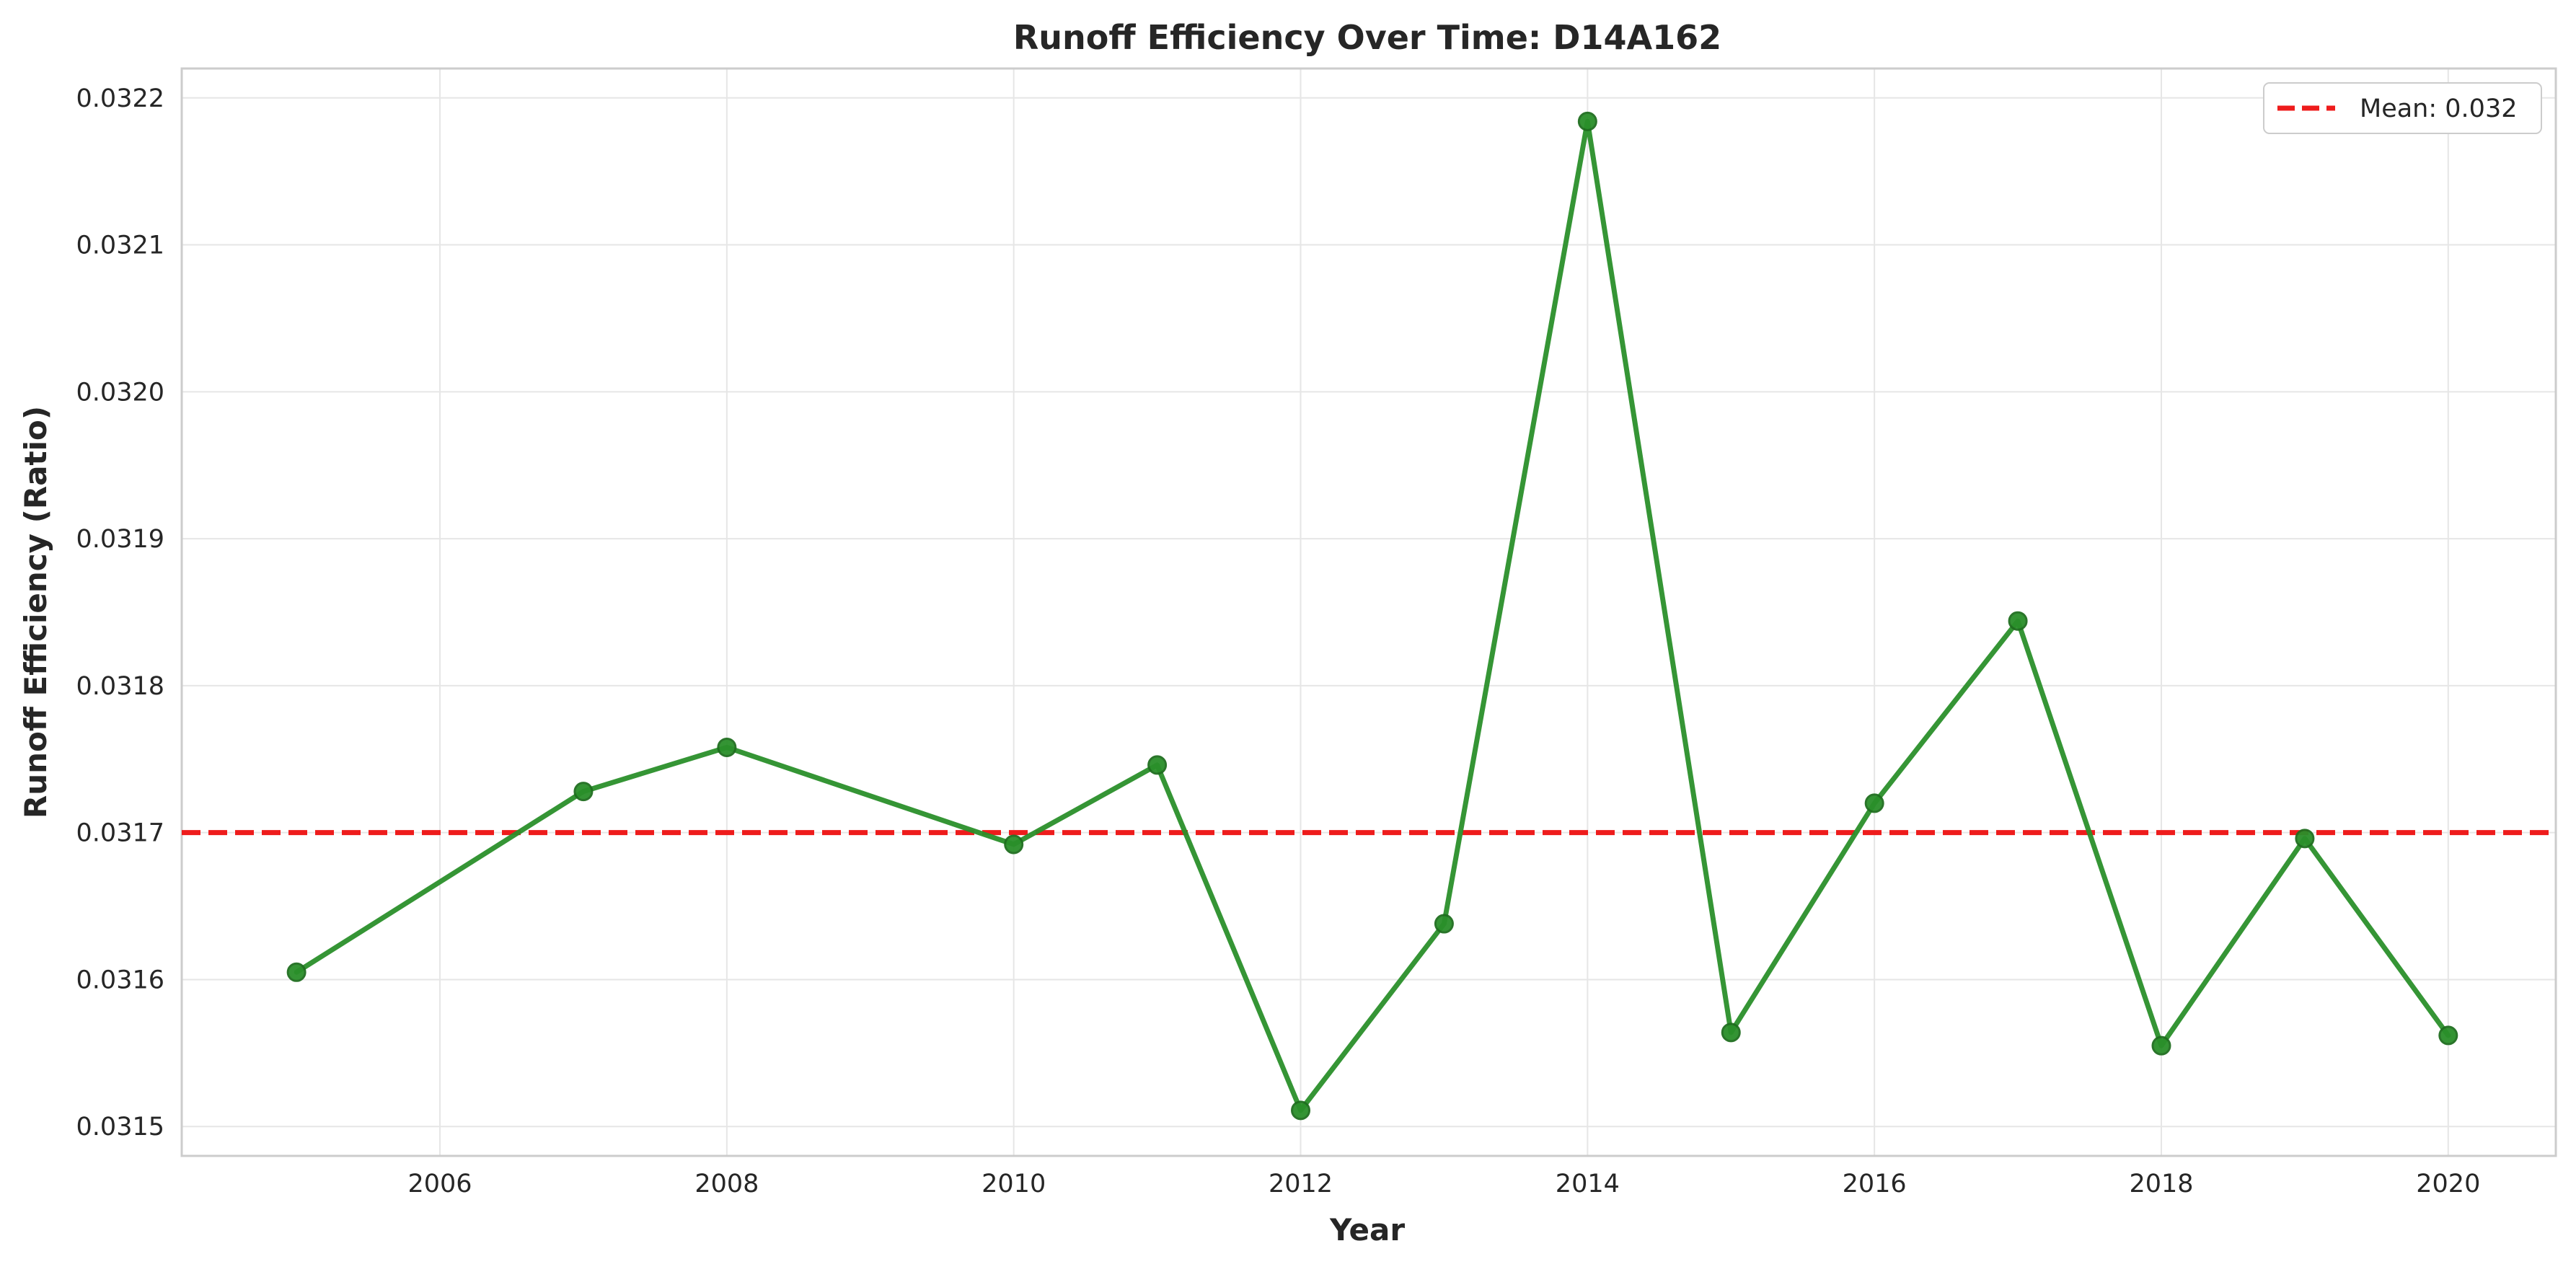 This screenshot has height=1272, width=2576. Describe the element at coordinates (1875, 1184) in the screenshot. I see `x-tick-label: 2016` at that location.